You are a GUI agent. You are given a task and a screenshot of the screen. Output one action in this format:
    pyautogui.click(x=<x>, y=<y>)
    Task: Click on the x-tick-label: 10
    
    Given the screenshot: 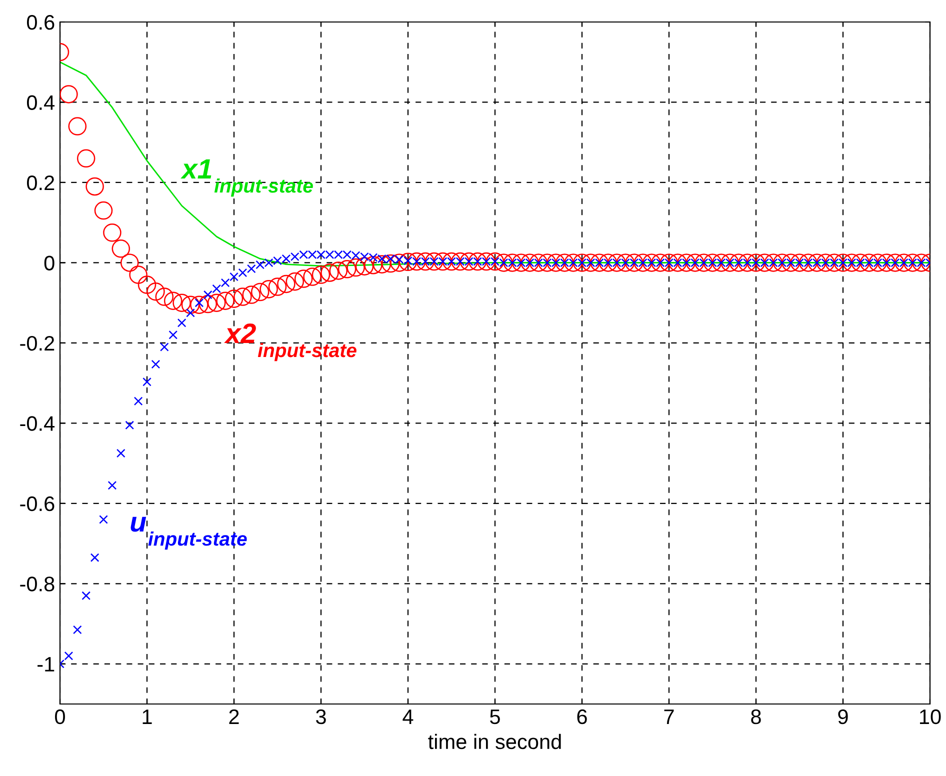 What is the action you would take?
    pyautogui.click(x=930, y=716)
    